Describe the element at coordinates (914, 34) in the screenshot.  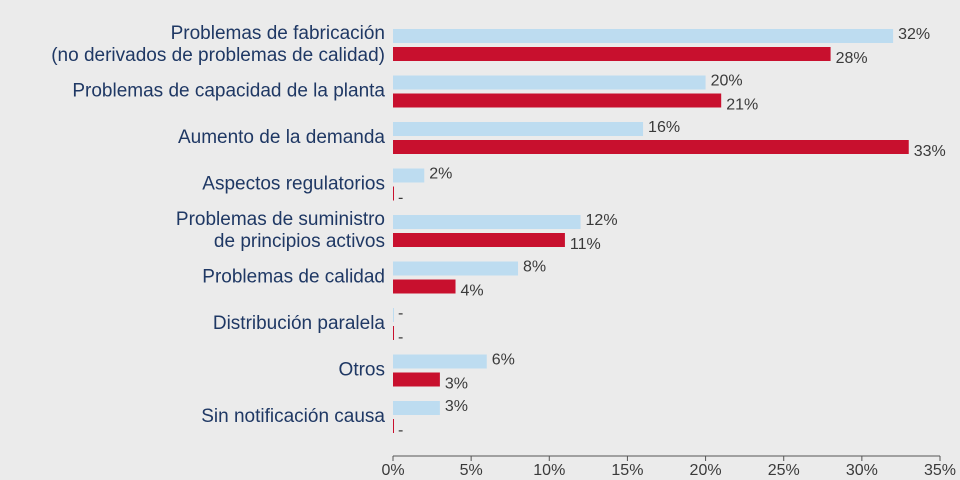
I see `value-label: 32%` at that location.